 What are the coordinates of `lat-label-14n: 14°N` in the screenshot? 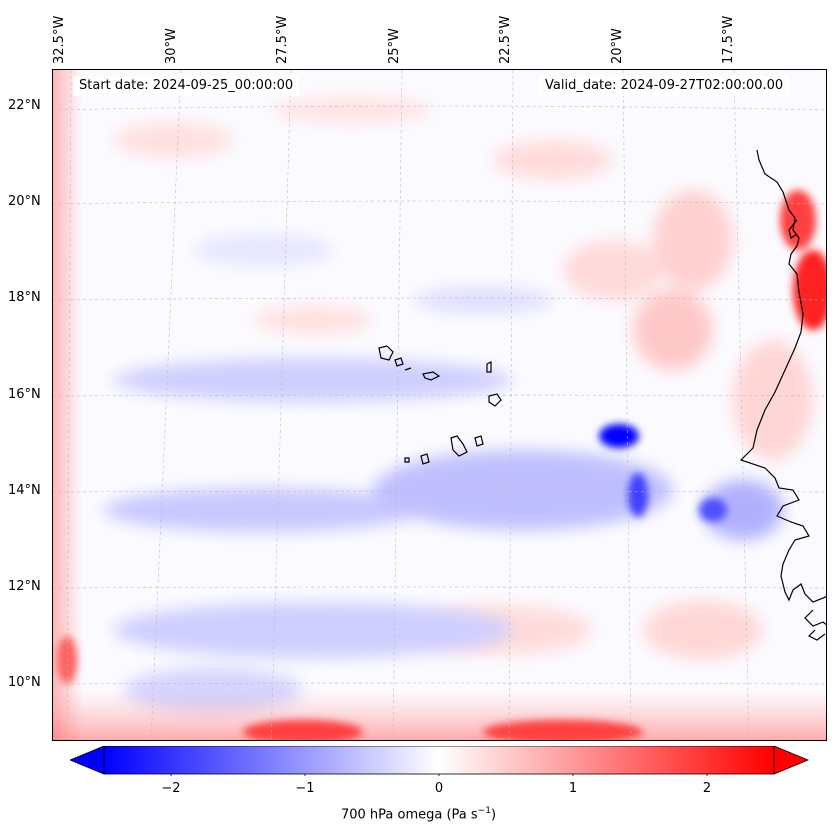 It's located at (24, 490).